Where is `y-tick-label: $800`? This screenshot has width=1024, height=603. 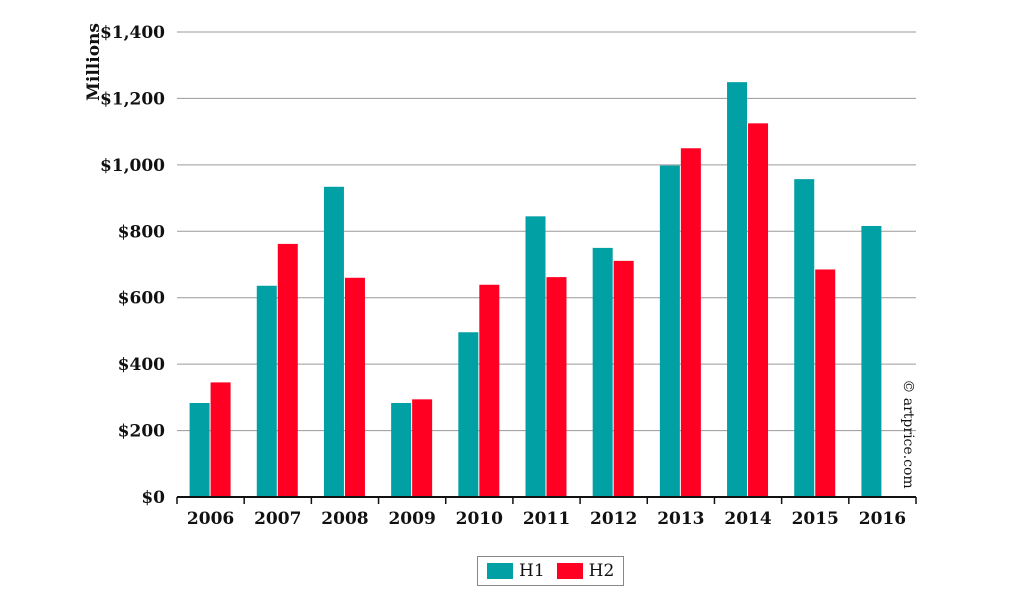 y-tick-label: $800 is located at coordinates (141, 232).